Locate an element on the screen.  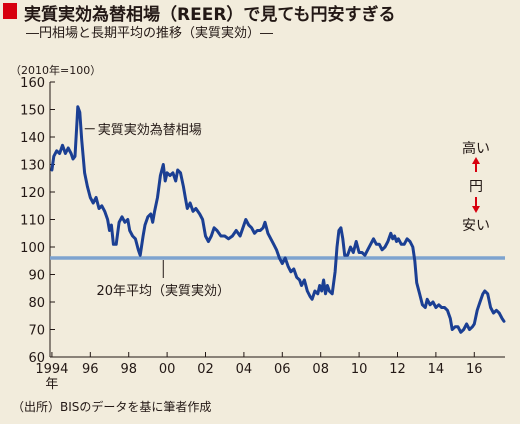
y-tick-label: 80 is located at coordinates (36, 303).